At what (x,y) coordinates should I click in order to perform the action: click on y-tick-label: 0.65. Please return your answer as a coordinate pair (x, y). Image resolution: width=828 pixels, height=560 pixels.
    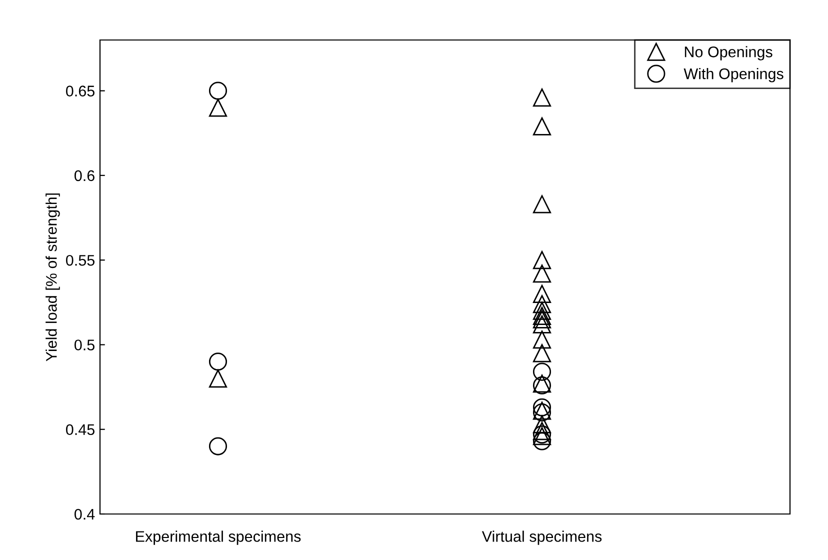
    Looking at the image, I should click on (80, 91).